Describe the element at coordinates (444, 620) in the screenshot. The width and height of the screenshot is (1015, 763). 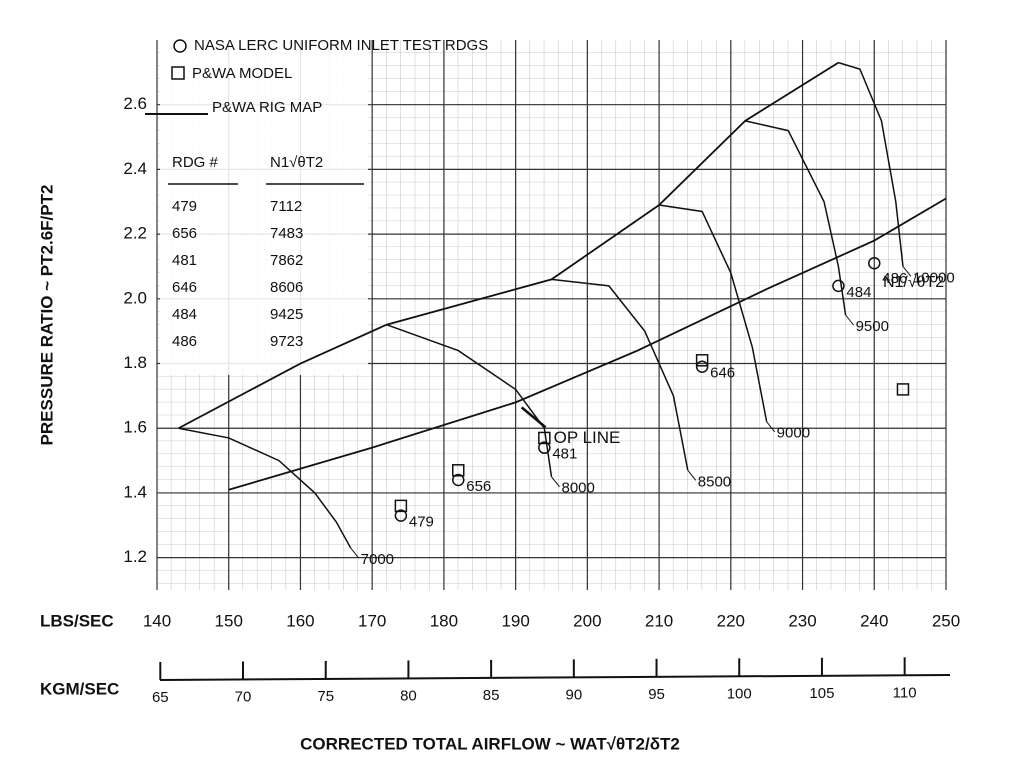
I see `x-tick-label: 180` at that location.